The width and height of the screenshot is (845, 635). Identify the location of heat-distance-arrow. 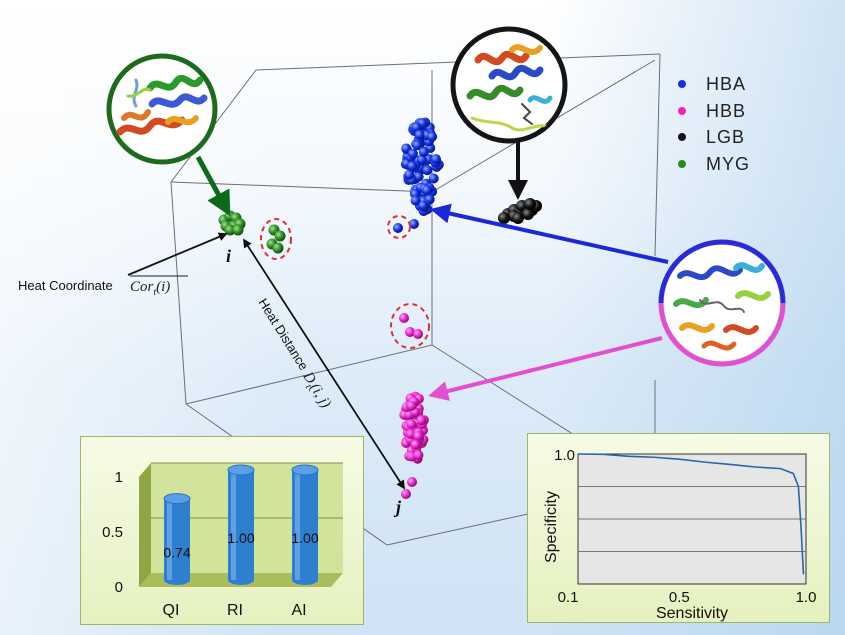
(324, 364).